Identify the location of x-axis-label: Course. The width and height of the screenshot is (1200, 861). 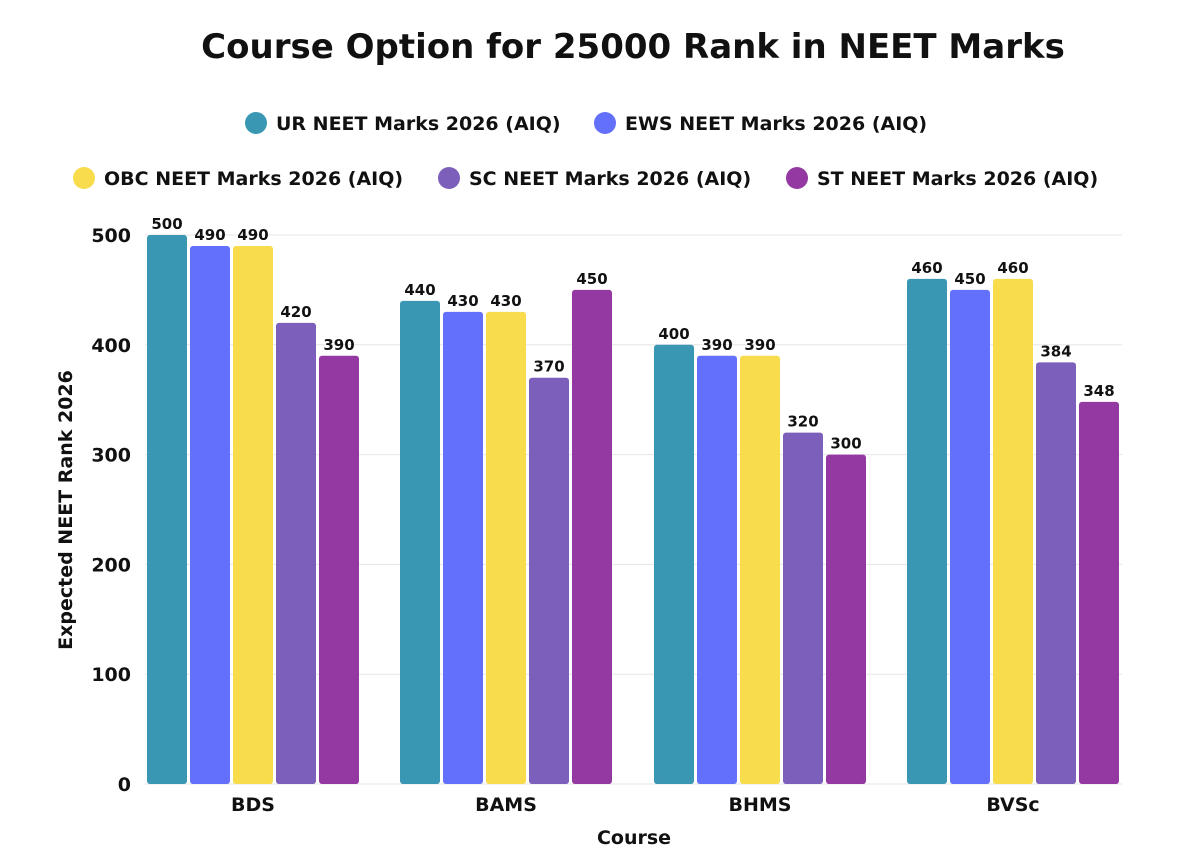
(634, 838).